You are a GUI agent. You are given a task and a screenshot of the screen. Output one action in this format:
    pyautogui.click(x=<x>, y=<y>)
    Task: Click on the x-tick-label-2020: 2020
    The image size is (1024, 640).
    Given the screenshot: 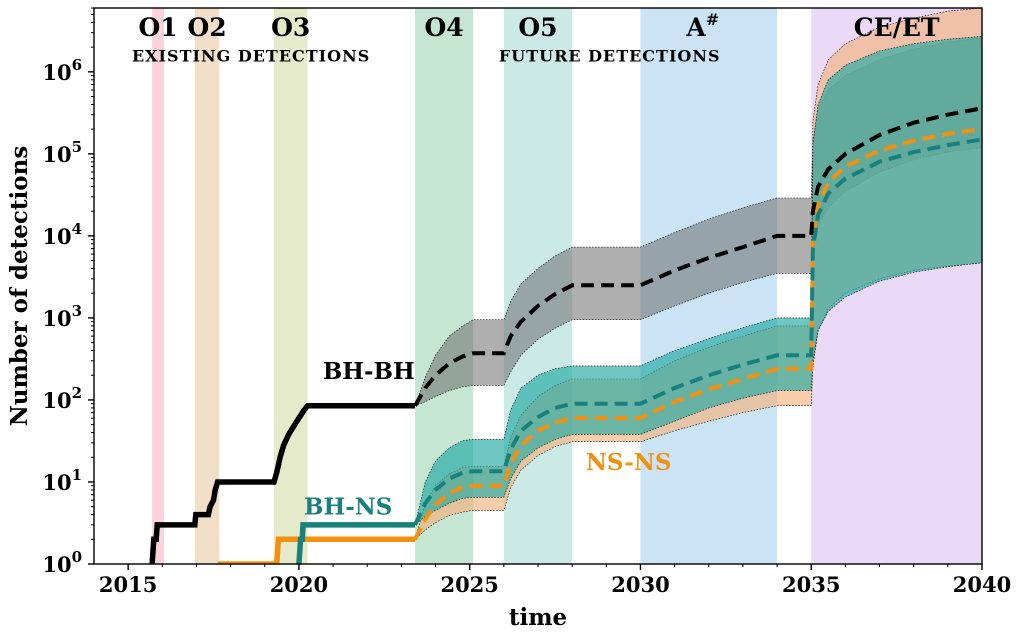 What is the action you would take?
    pyautogui.click(x=299, y=584)
    